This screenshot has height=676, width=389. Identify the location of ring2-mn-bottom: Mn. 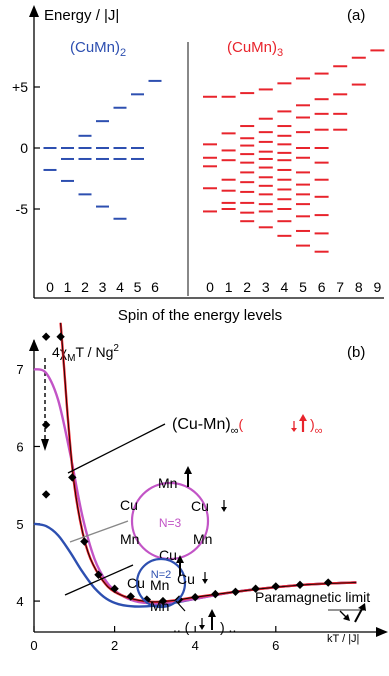
(159, 606).